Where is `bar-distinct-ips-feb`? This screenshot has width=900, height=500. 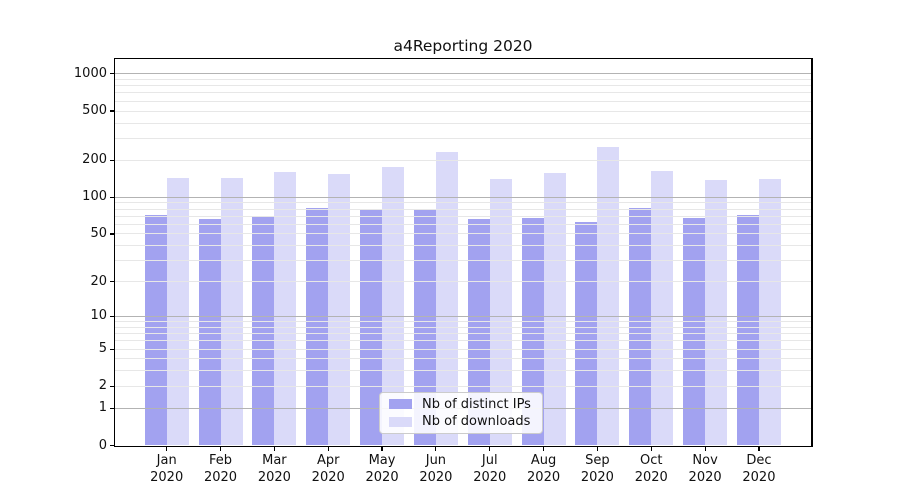 bar-distinct-ips-feb is located at coordinates (209, 332).